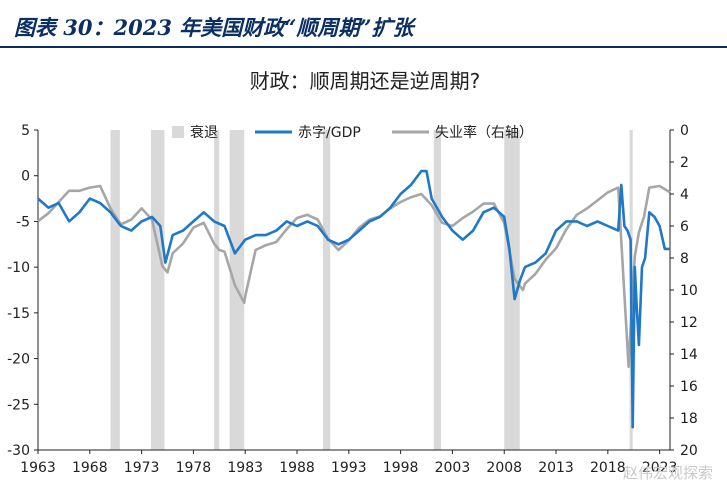 This screenshot has width=727, height=497. Describe the element at coordinates (142, 468) in the screenshot. I see `x-tick-label: 1973` at that location.